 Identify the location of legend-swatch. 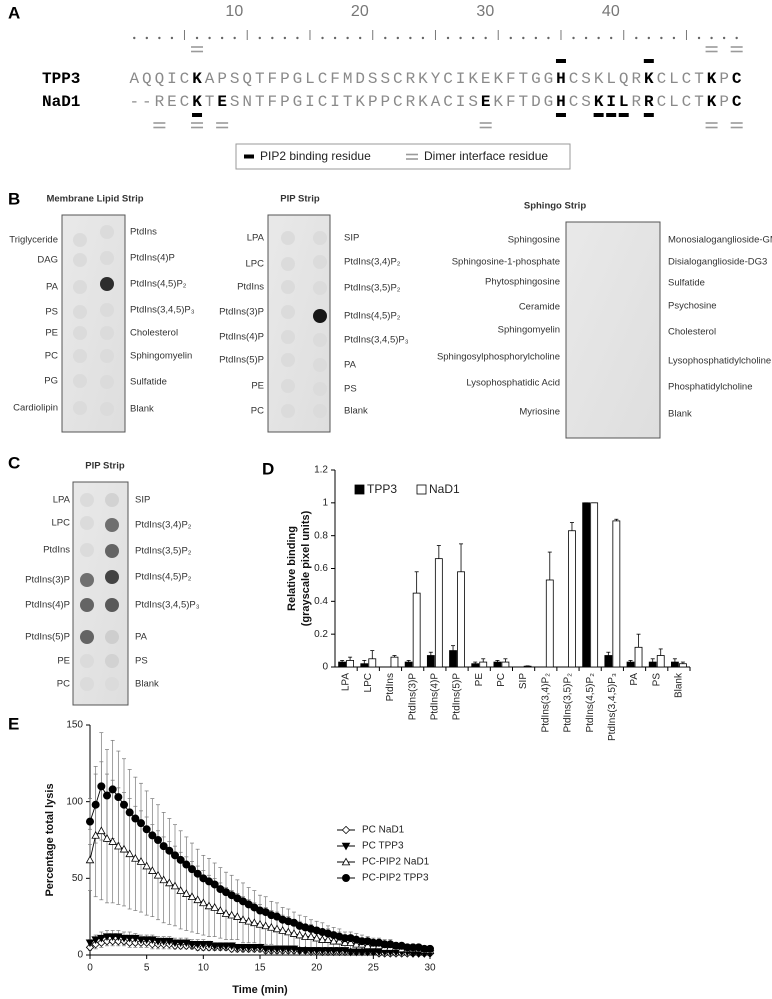
(359, 489).